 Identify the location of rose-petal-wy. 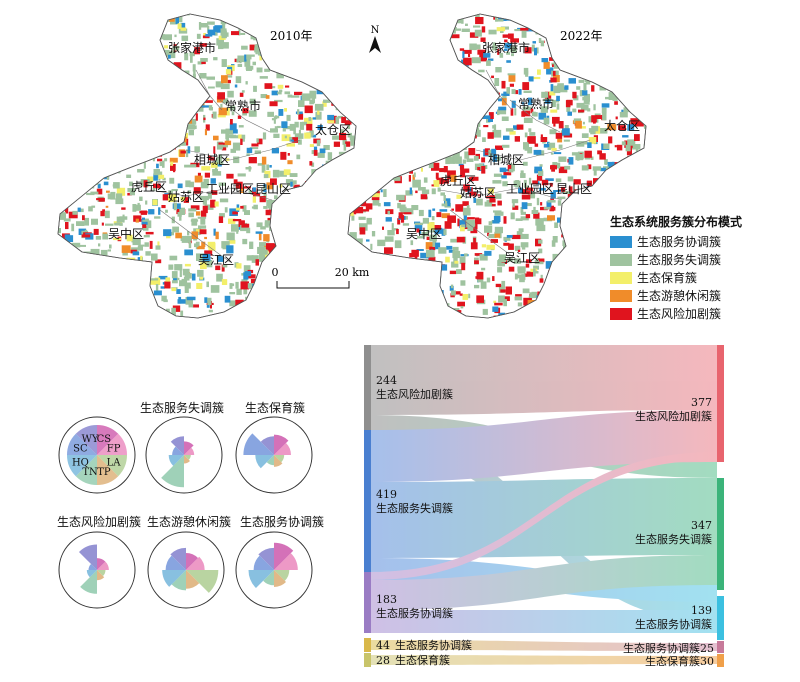
(87, 557).